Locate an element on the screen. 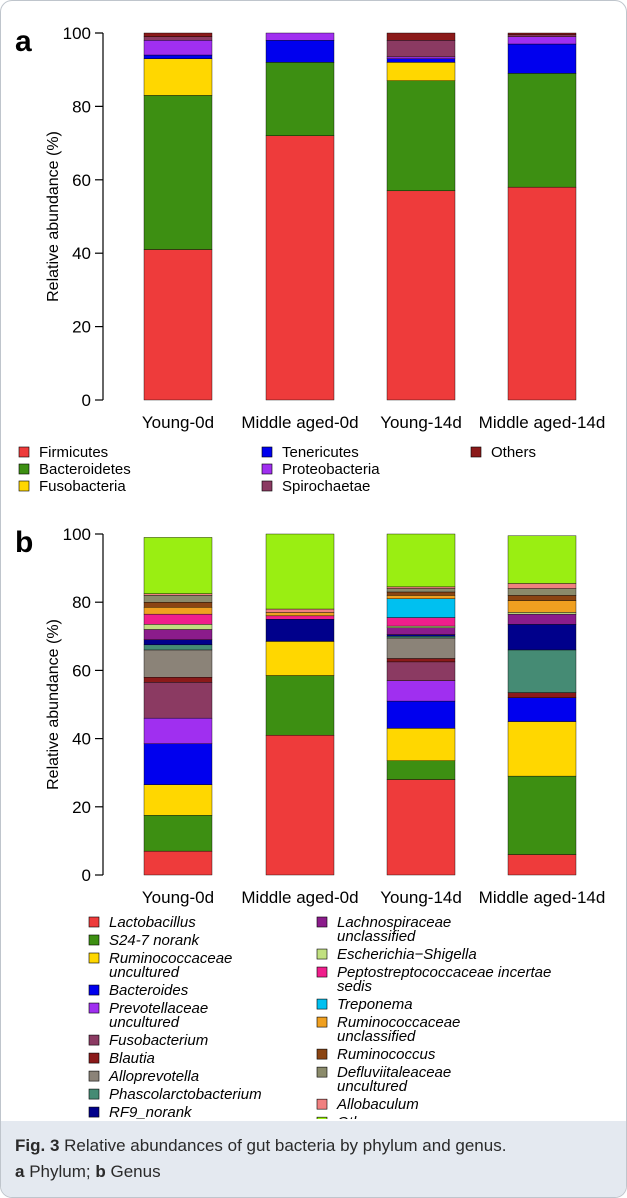  y-tick-label: 100 is located at coordinates (77, 534).